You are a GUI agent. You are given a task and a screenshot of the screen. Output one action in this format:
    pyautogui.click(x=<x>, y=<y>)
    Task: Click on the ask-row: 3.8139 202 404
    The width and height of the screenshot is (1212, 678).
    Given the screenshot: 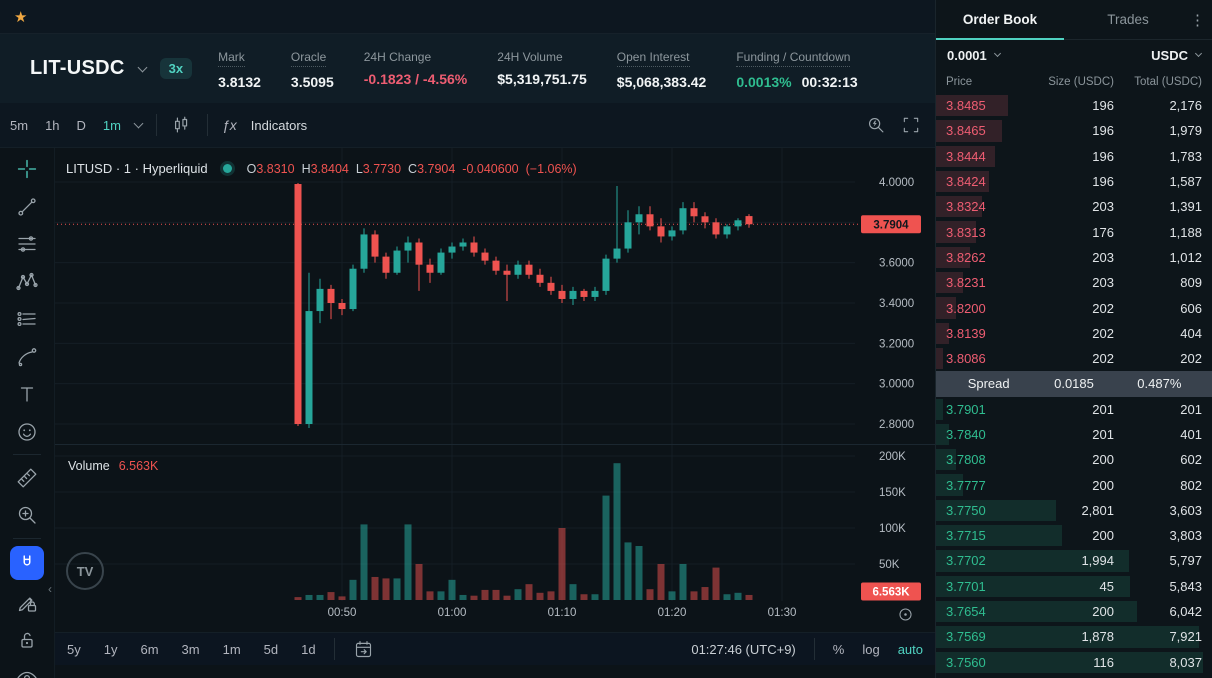 What is the action you would take?
    pyautogui.click(x=1074, y=333)
    